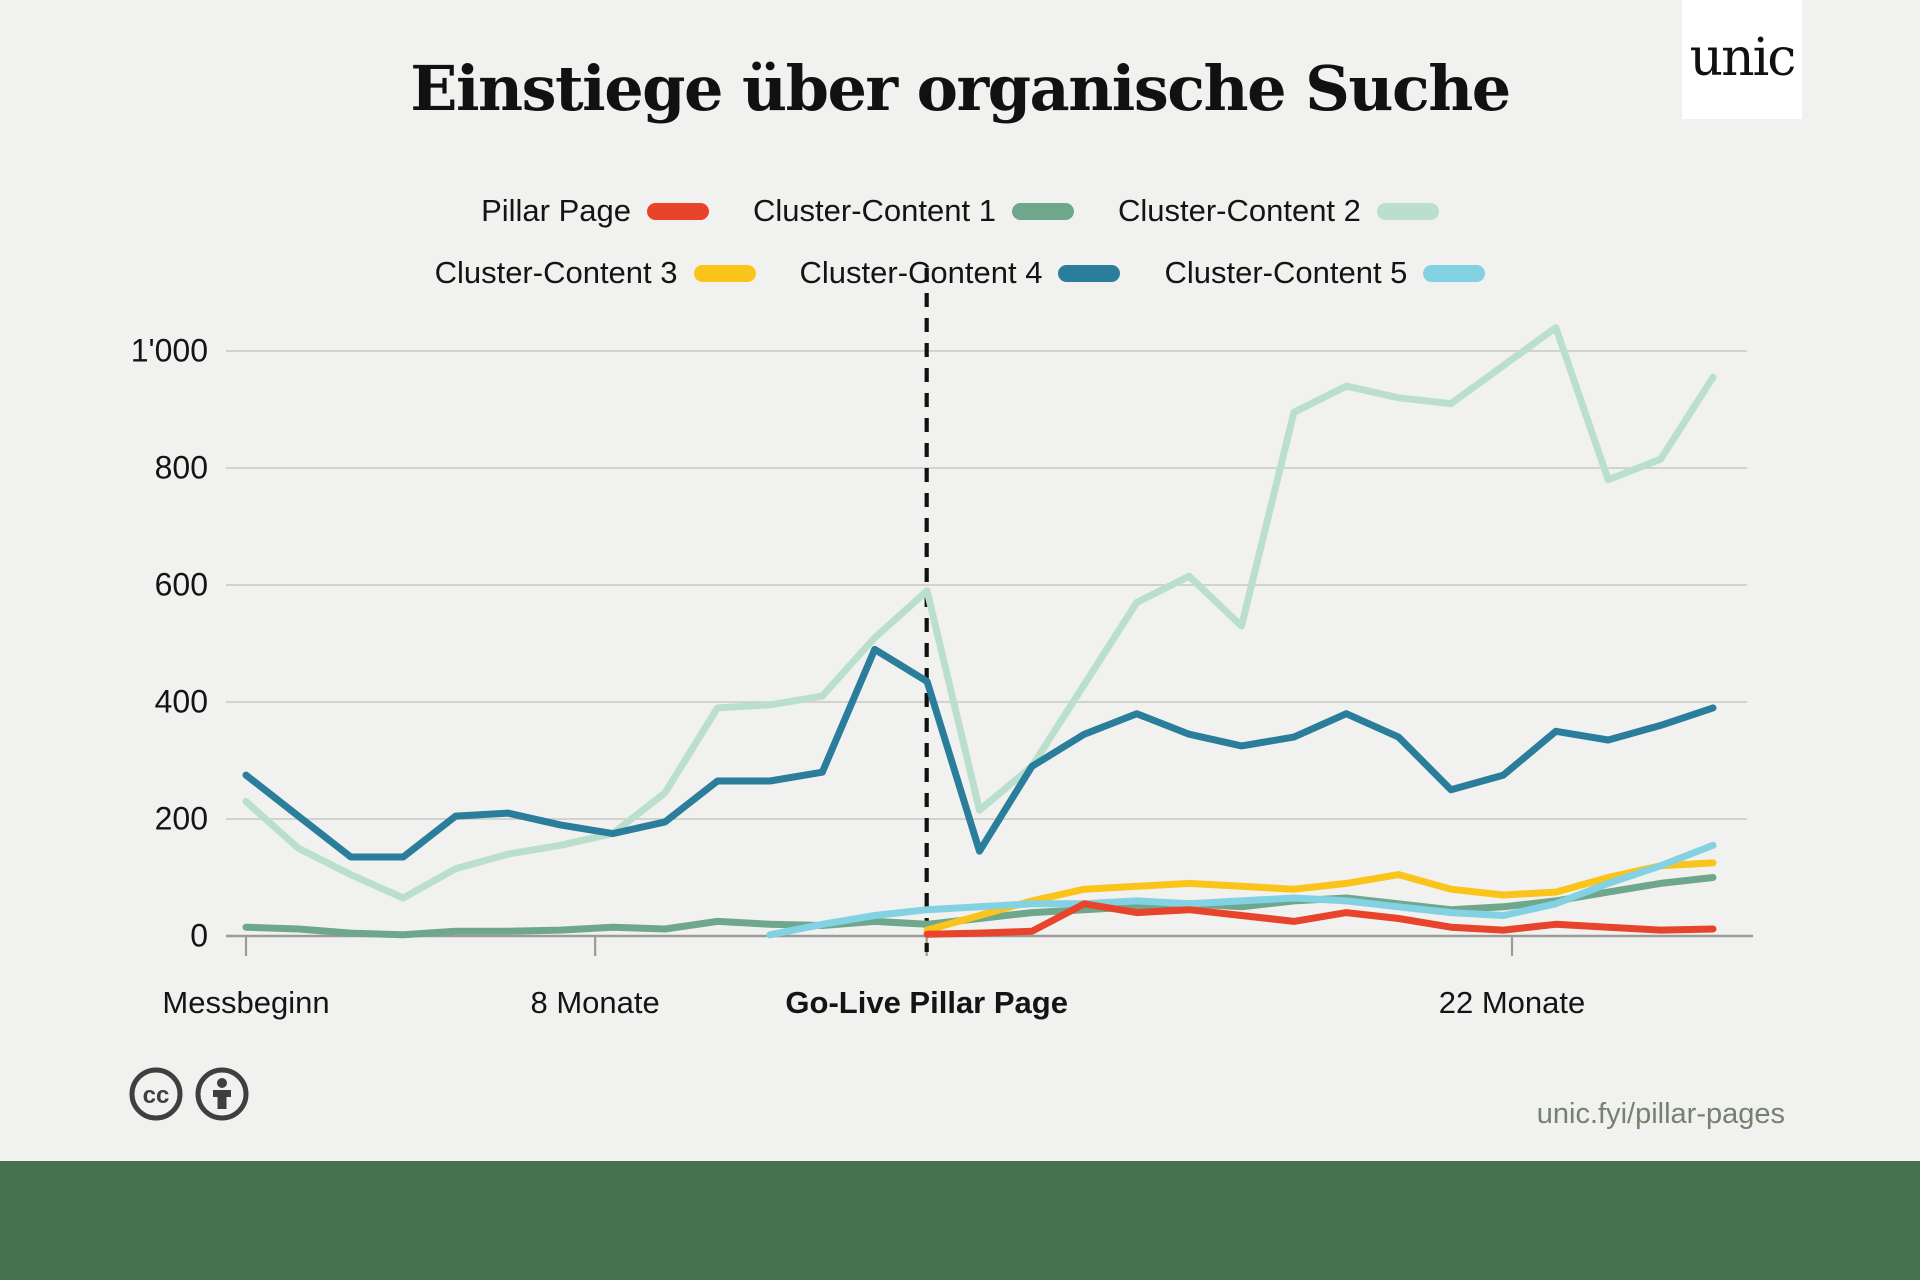  I want to click on x-tick-label: Go-Live Pillar Page, so click(926, 1002).